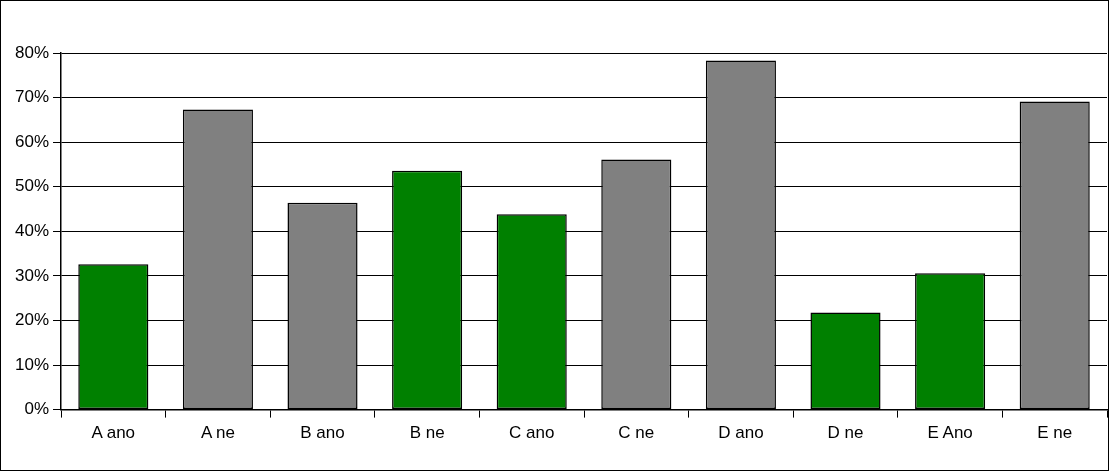 The width and height of the screenshot is (1109, 471). What do you see at coordinates (113, 433) in the screenshot?
I see `x-tick-label: A ano` at bounding box center [113, 433].